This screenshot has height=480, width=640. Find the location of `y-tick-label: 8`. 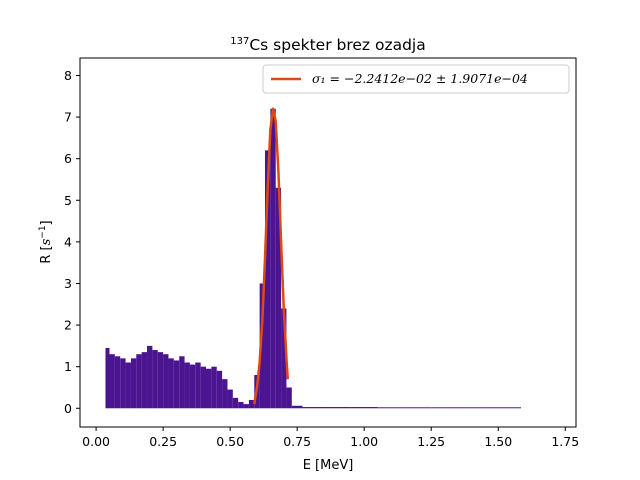

y-tick-label: 8 is located at coordinates (68, 75).